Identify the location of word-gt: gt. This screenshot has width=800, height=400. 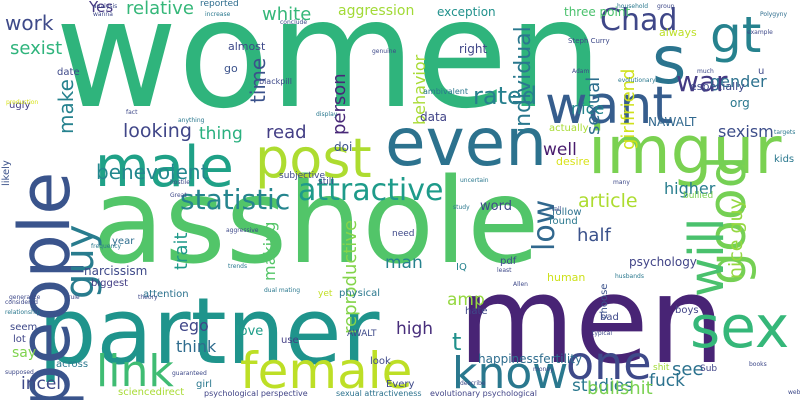
(736, 35).